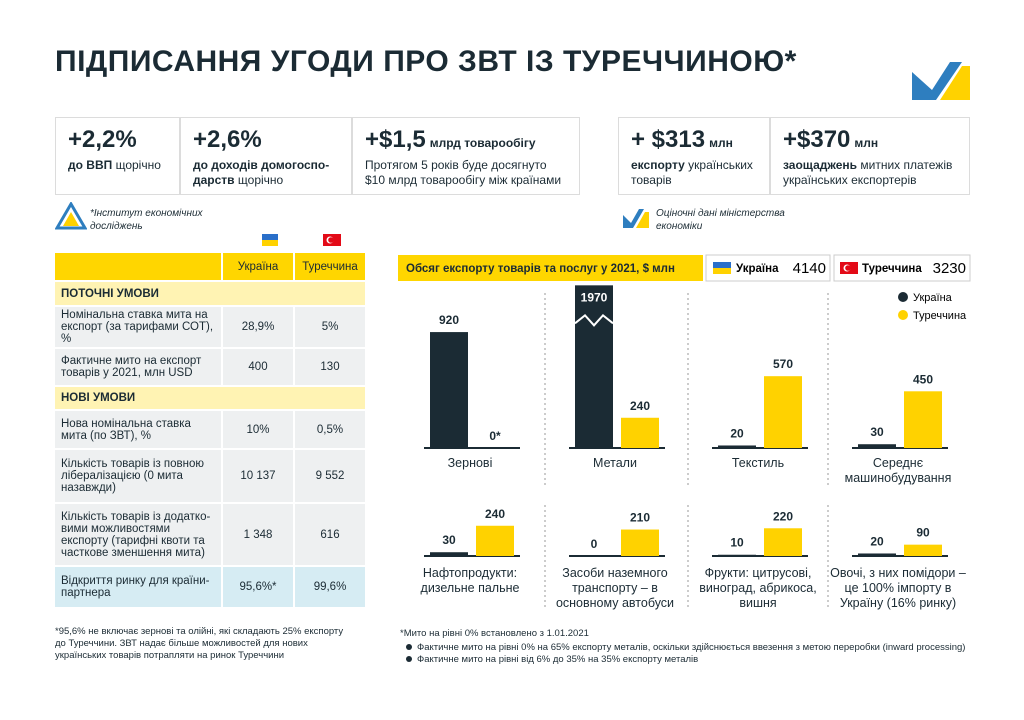  Describe the element at coordinates (809, 268) in the screenshot. I see `total-value: 4140` at that location.